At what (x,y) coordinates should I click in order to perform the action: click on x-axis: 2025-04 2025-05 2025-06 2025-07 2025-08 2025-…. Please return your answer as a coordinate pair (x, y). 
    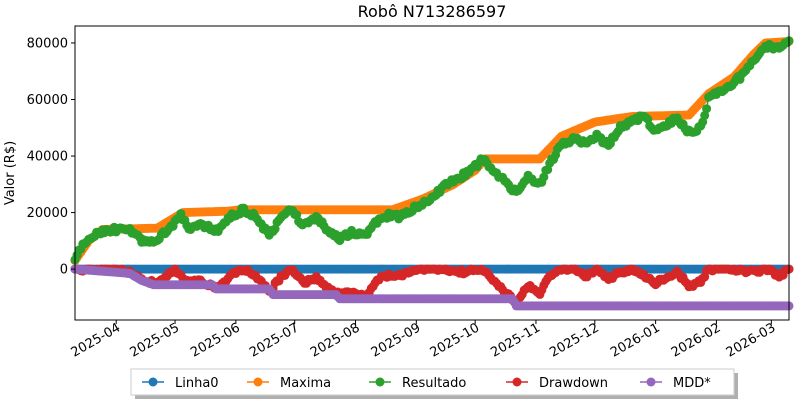
    Looking at the image, I should click on (424, 340).